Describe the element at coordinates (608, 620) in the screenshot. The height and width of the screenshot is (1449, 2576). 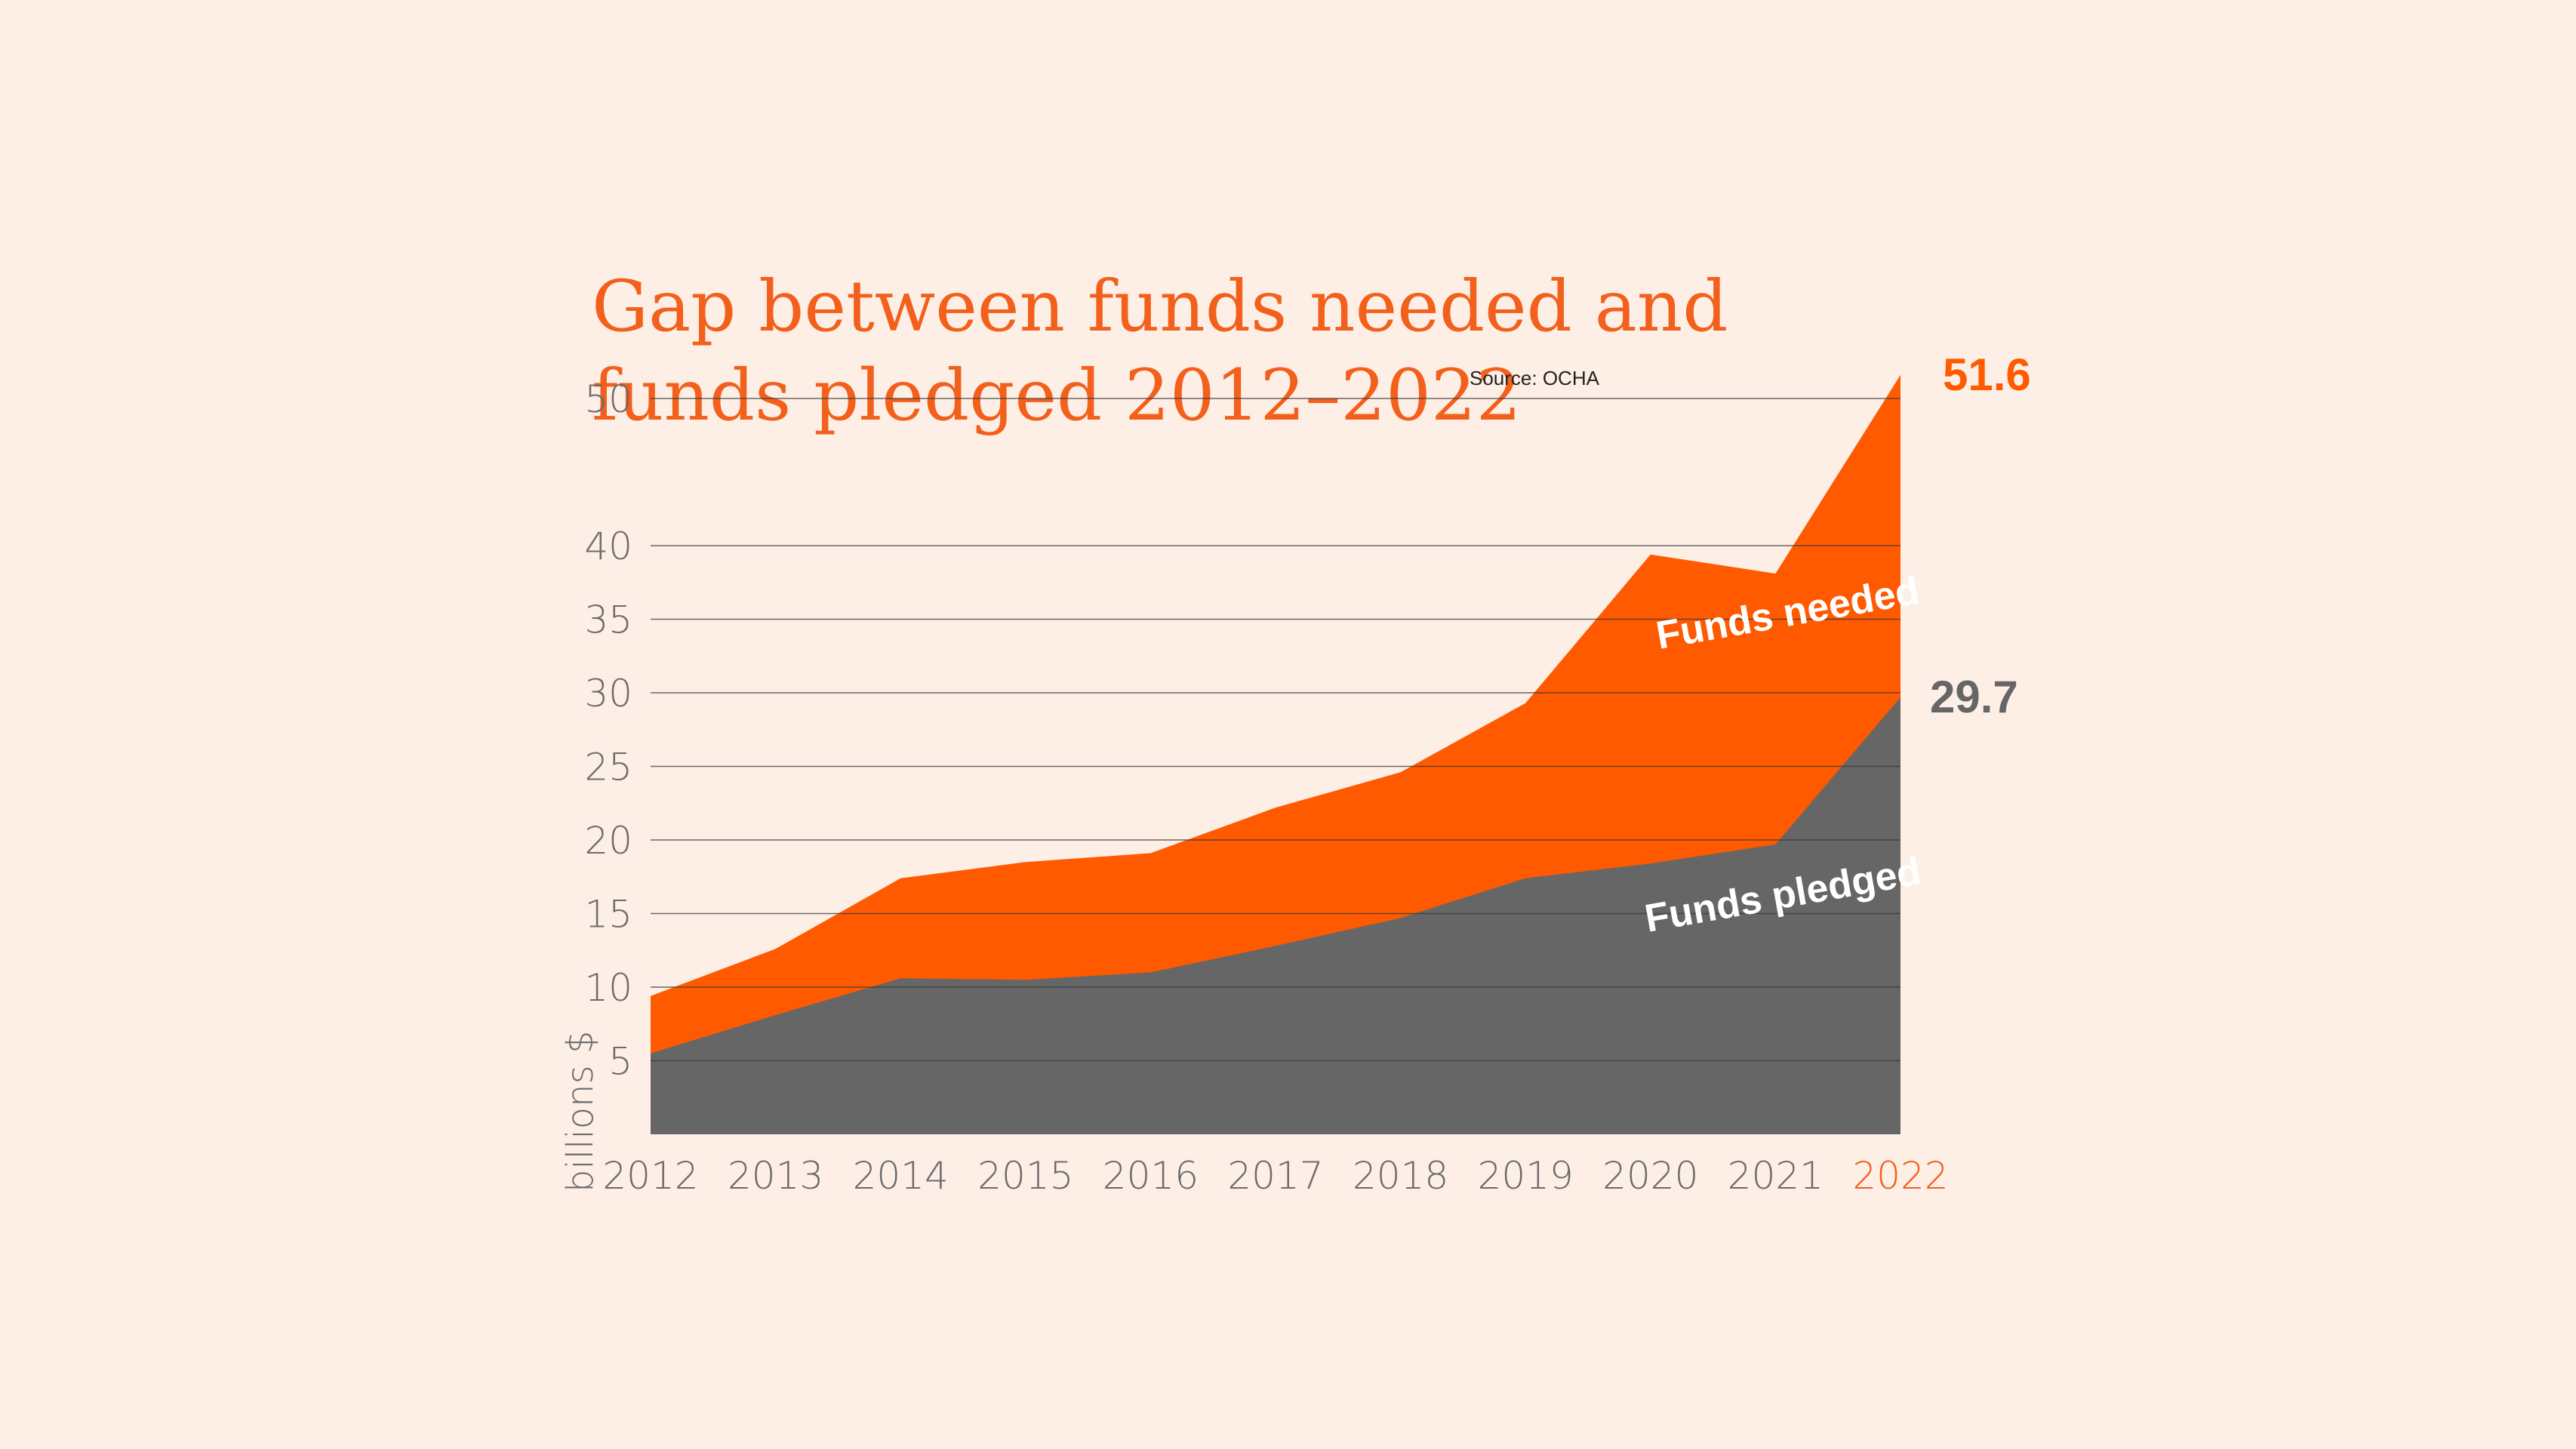
I see `y-tick-label-35: 35` at that location.